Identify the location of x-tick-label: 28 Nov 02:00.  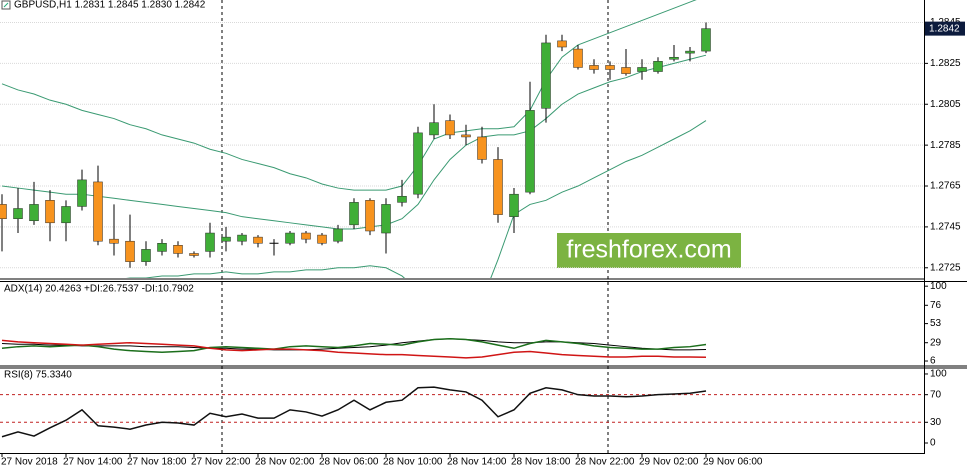
(285, 462).